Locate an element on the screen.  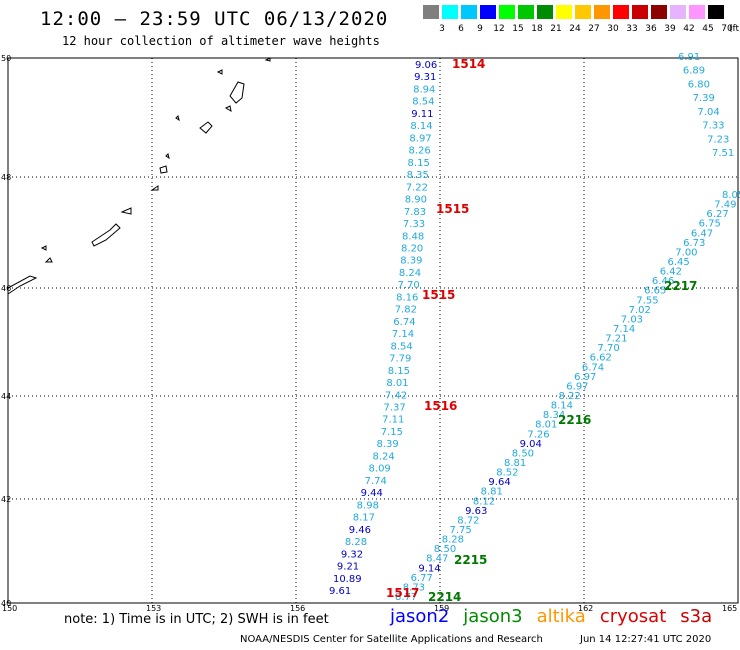
pass-time-label: 2216 is located at coordinates (574, 420).